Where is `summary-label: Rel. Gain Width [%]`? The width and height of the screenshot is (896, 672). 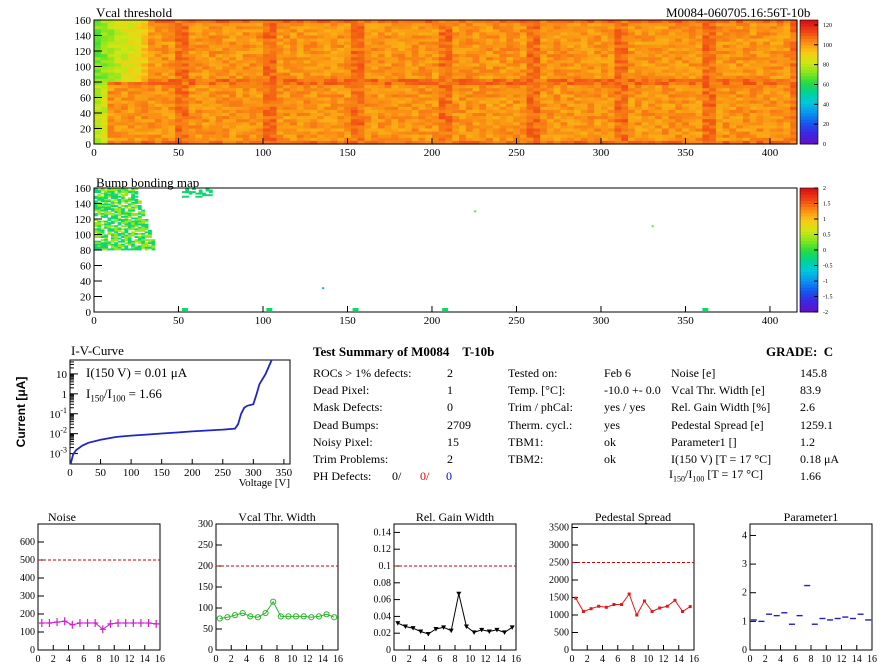 summary-label: Rel. Gain Width [%] is located at coordinates (721, 407).